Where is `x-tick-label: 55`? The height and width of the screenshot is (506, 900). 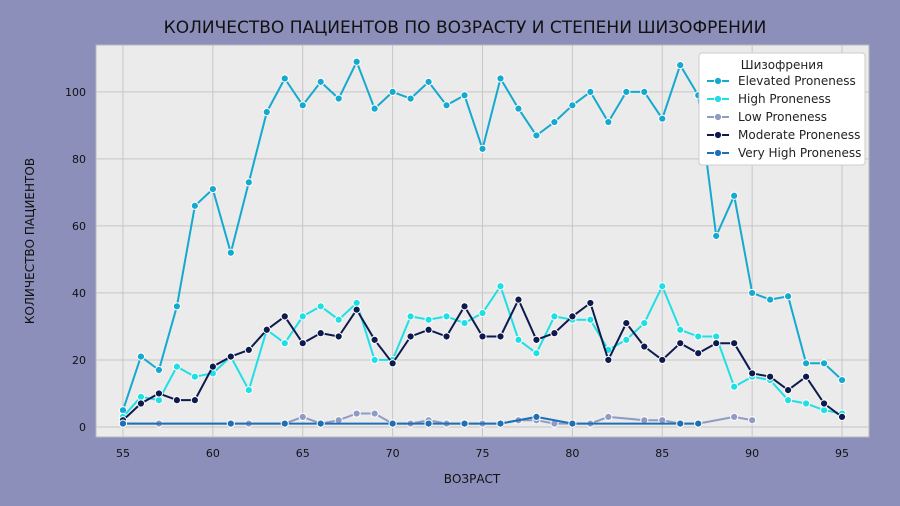 x-tick-label: 55 is located at coordinates (123, 453).